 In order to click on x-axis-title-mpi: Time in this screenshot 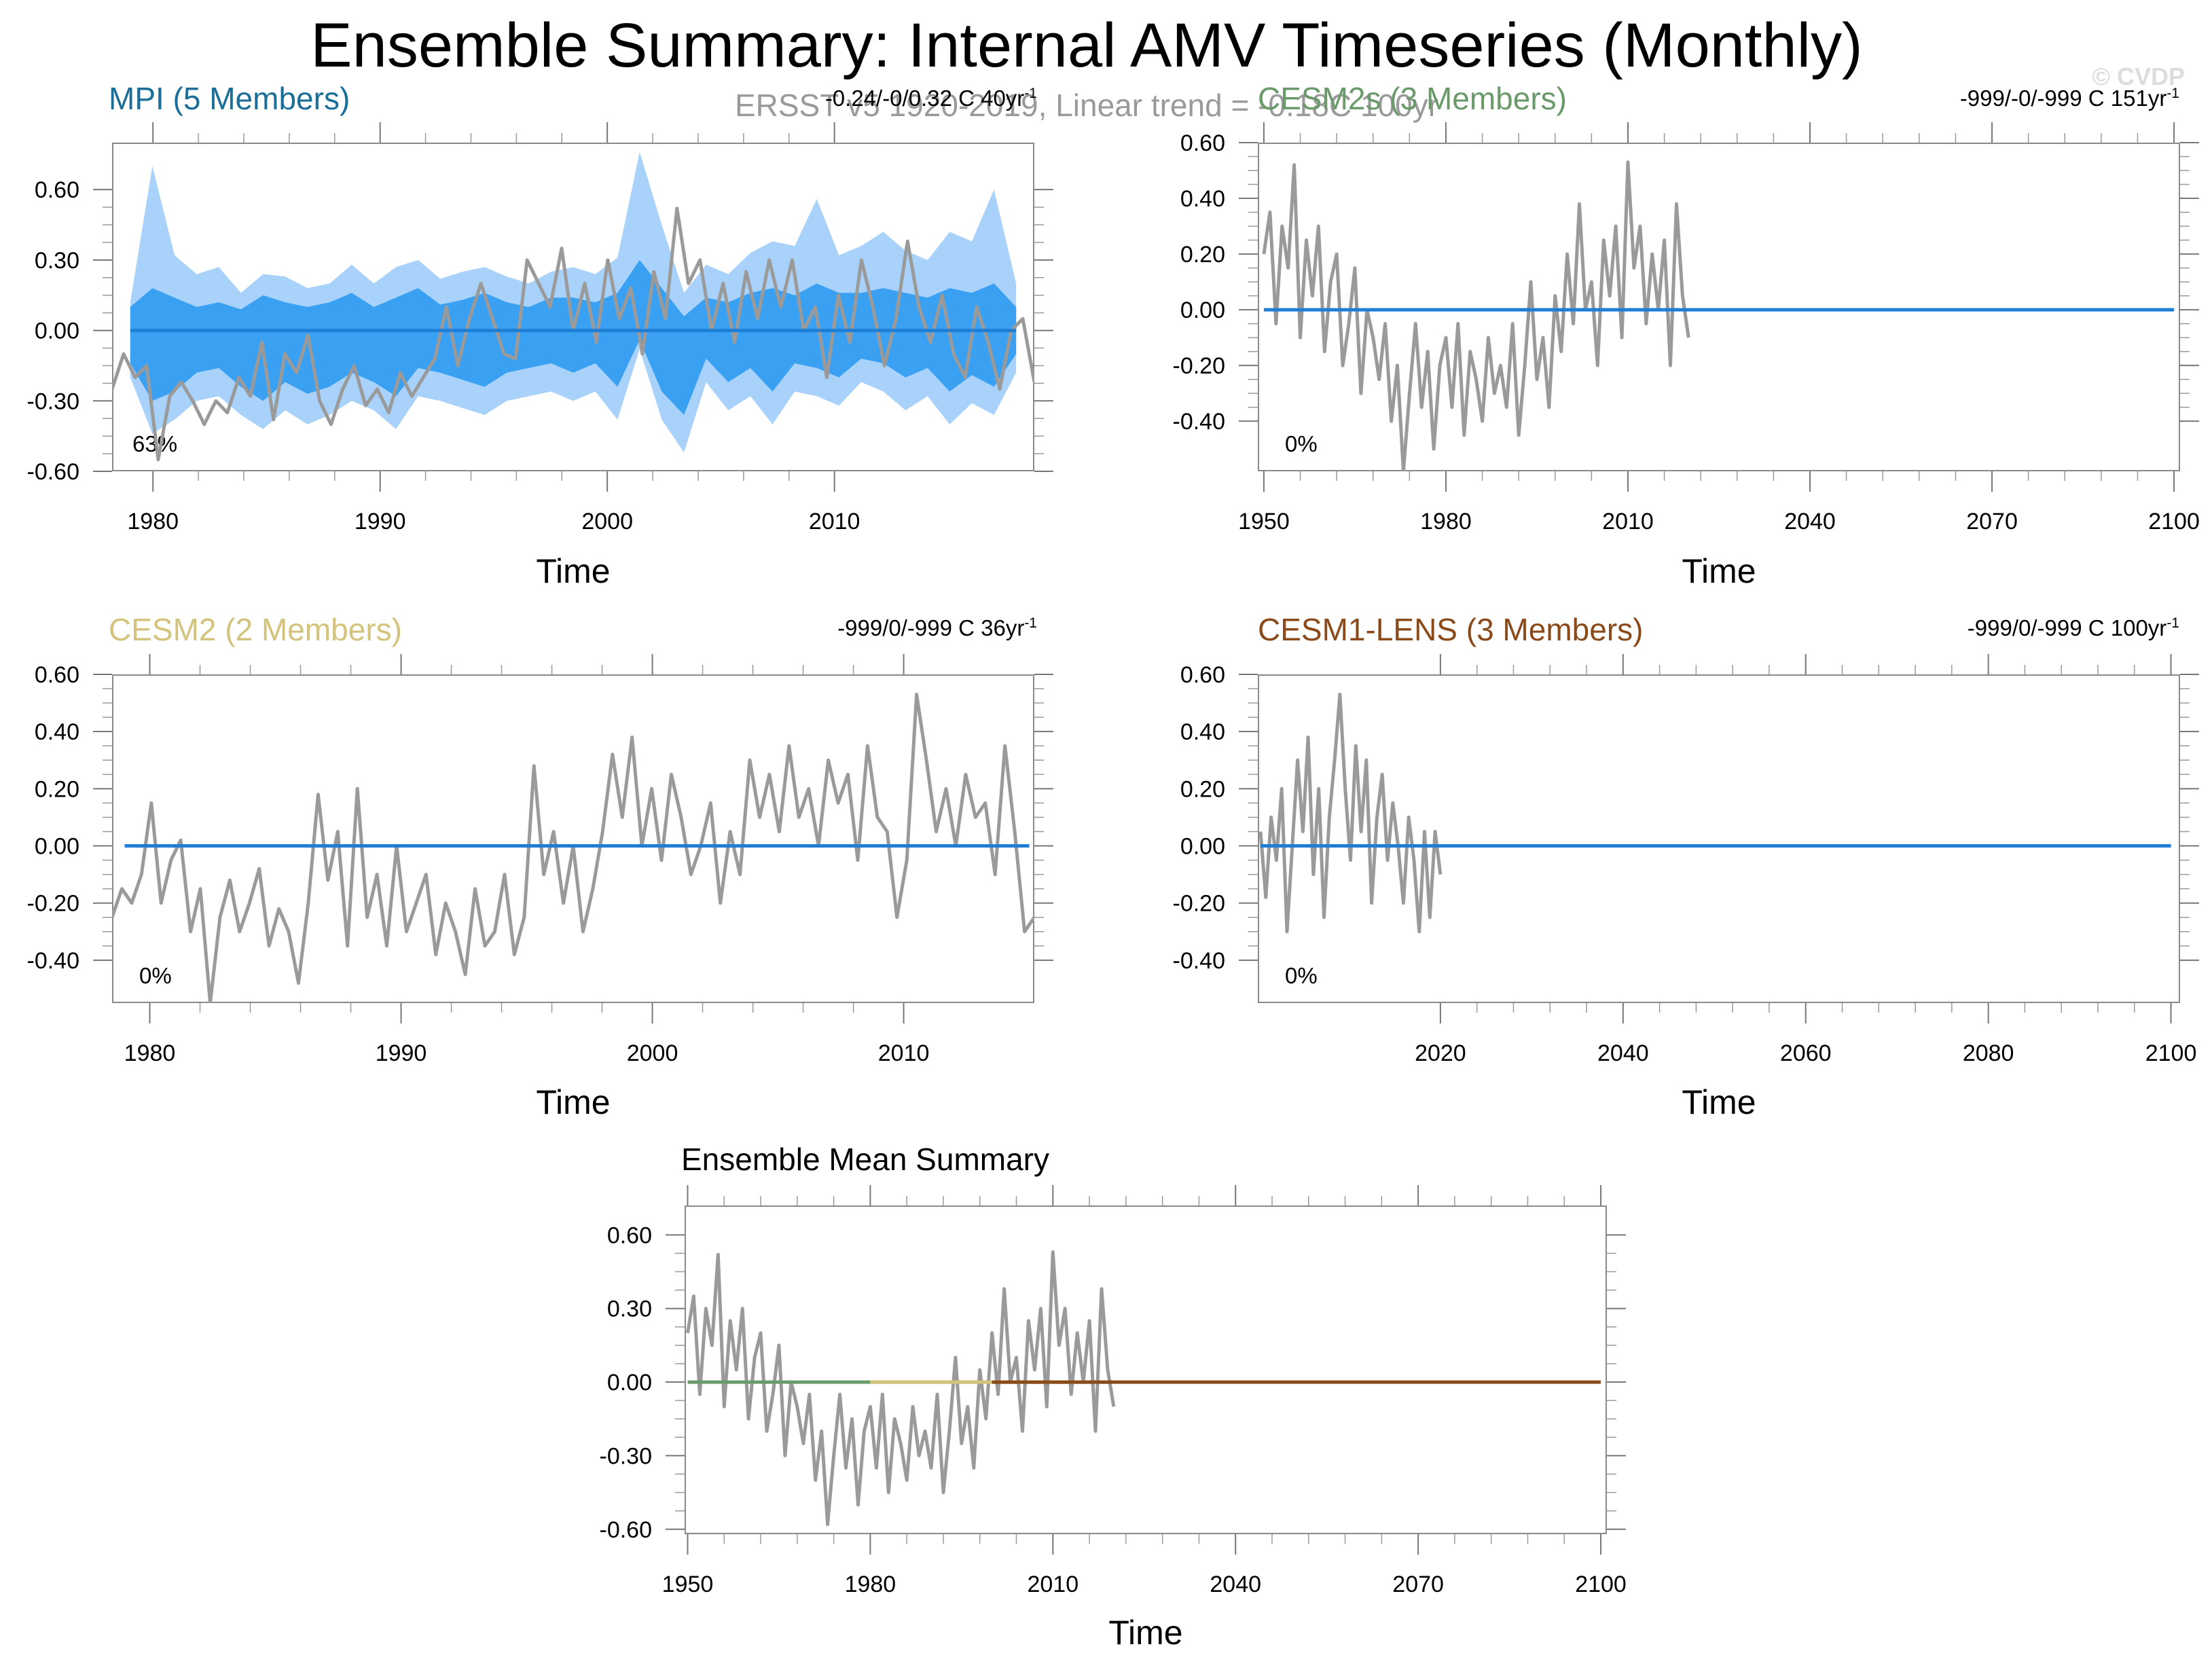, I will do `click(573, 571)`.